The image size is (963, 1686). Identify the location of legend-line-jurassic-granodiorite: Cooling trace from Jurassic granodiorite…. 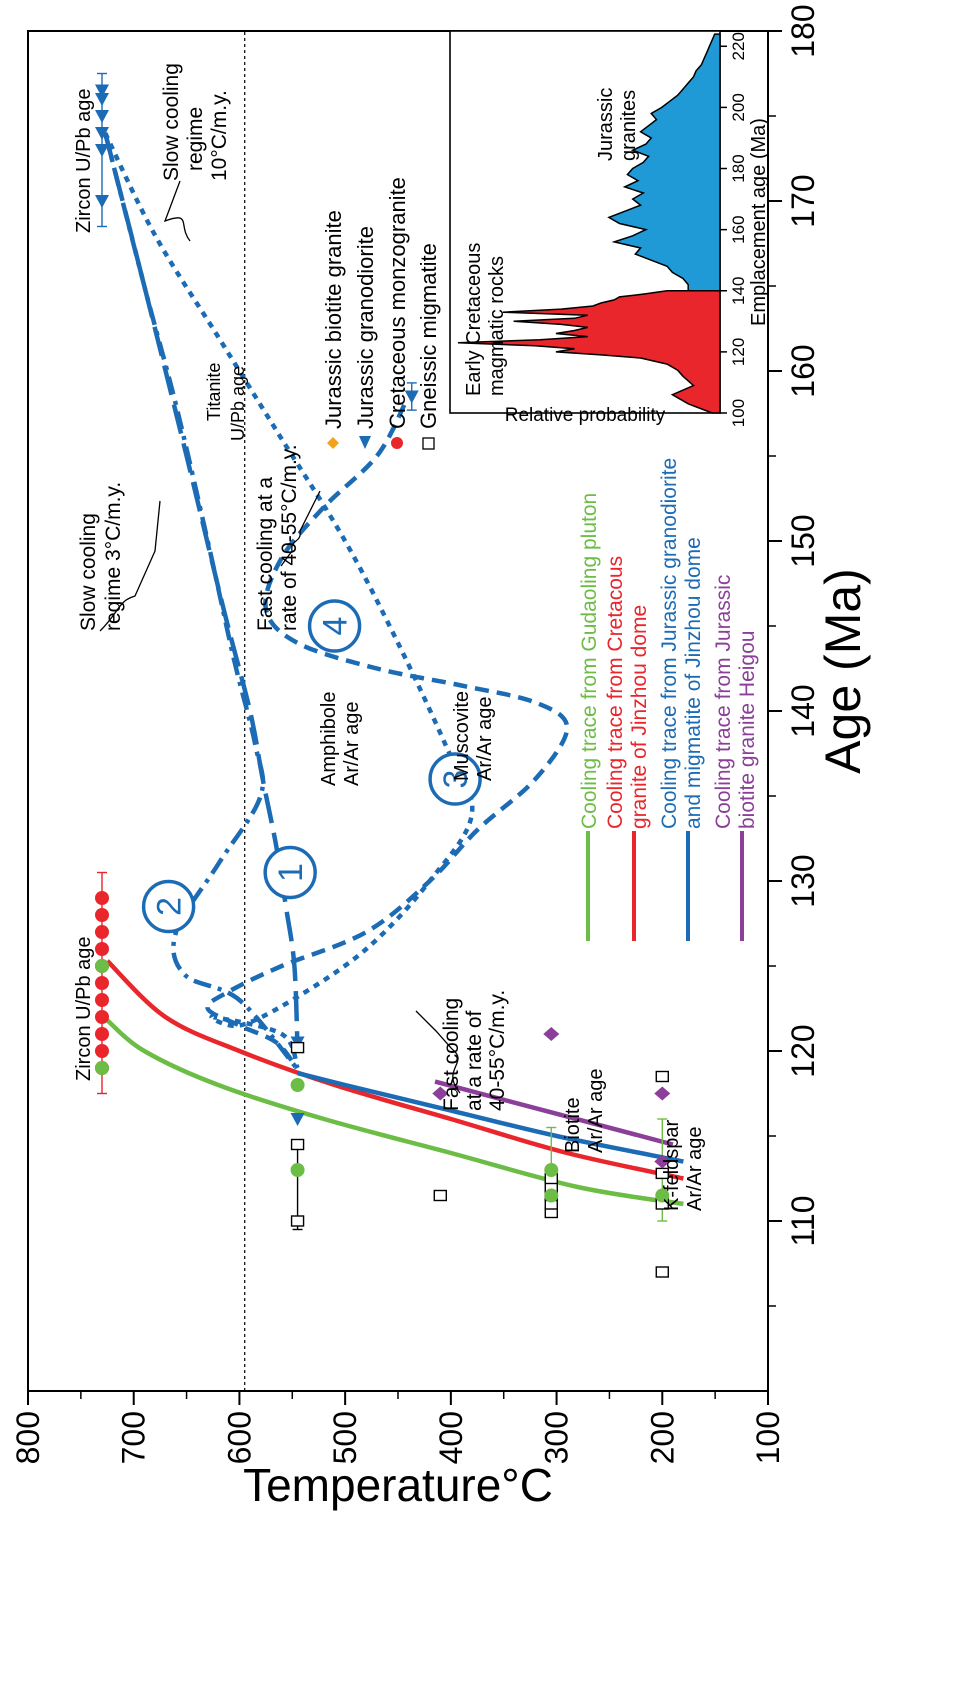
(681, 699).